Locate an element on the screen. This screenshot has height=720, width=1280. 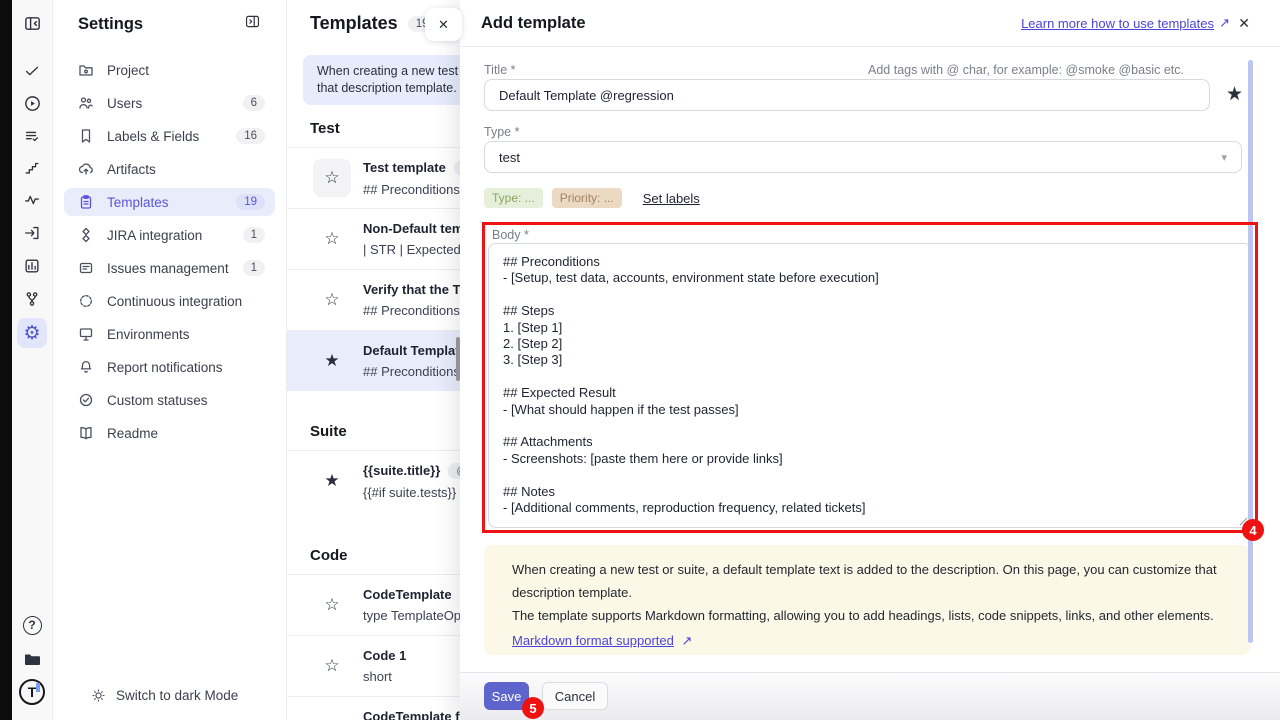
sidebar-item-custom-statuses: Custom statuses is located at coordinates (169, 400).